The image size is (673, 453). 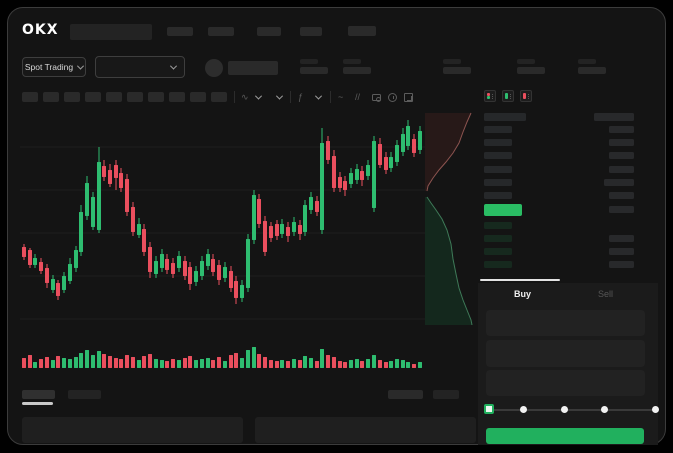 I want to click on sell-tab: Sell, so click(x=605, y=294).